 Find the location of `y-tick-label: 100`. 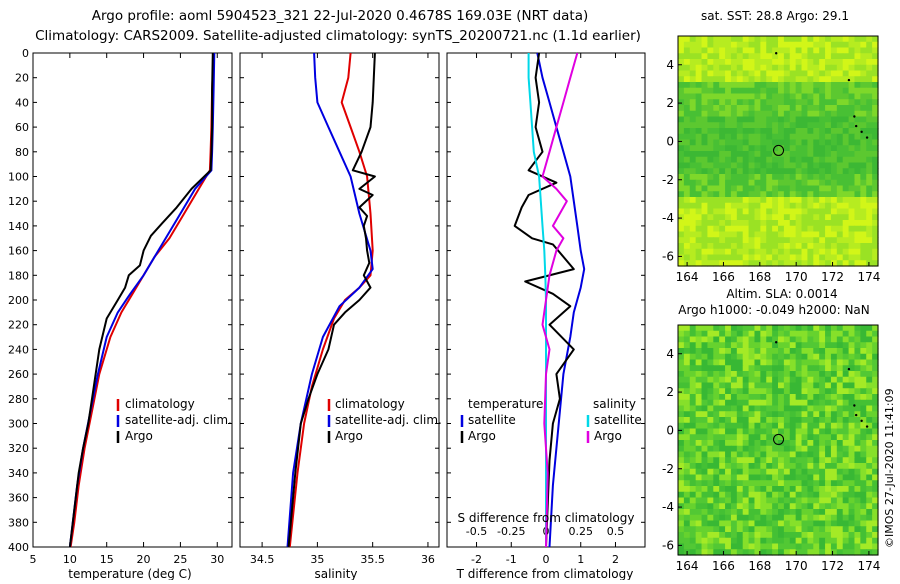

y-tick-label: 100 is located at coordinates (18, 177).